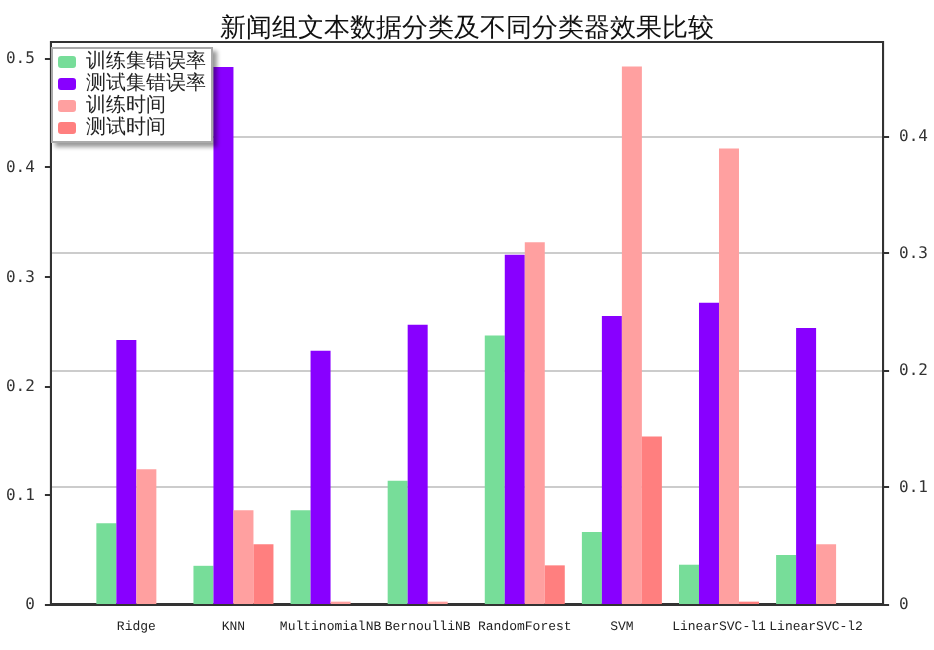 The image size is (934, 650). What do you see at coordinates (467, 27) in the screenshot?
I see `chart-title: 新闻组文本数据分类及不同分类器效果比较` at bounding box center [467, 27].